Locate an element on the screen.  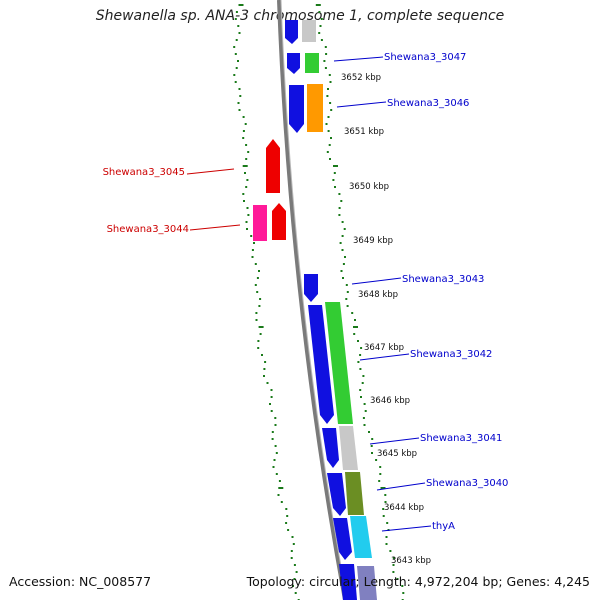
gene-box-orange is located at coordinates (315, 108).